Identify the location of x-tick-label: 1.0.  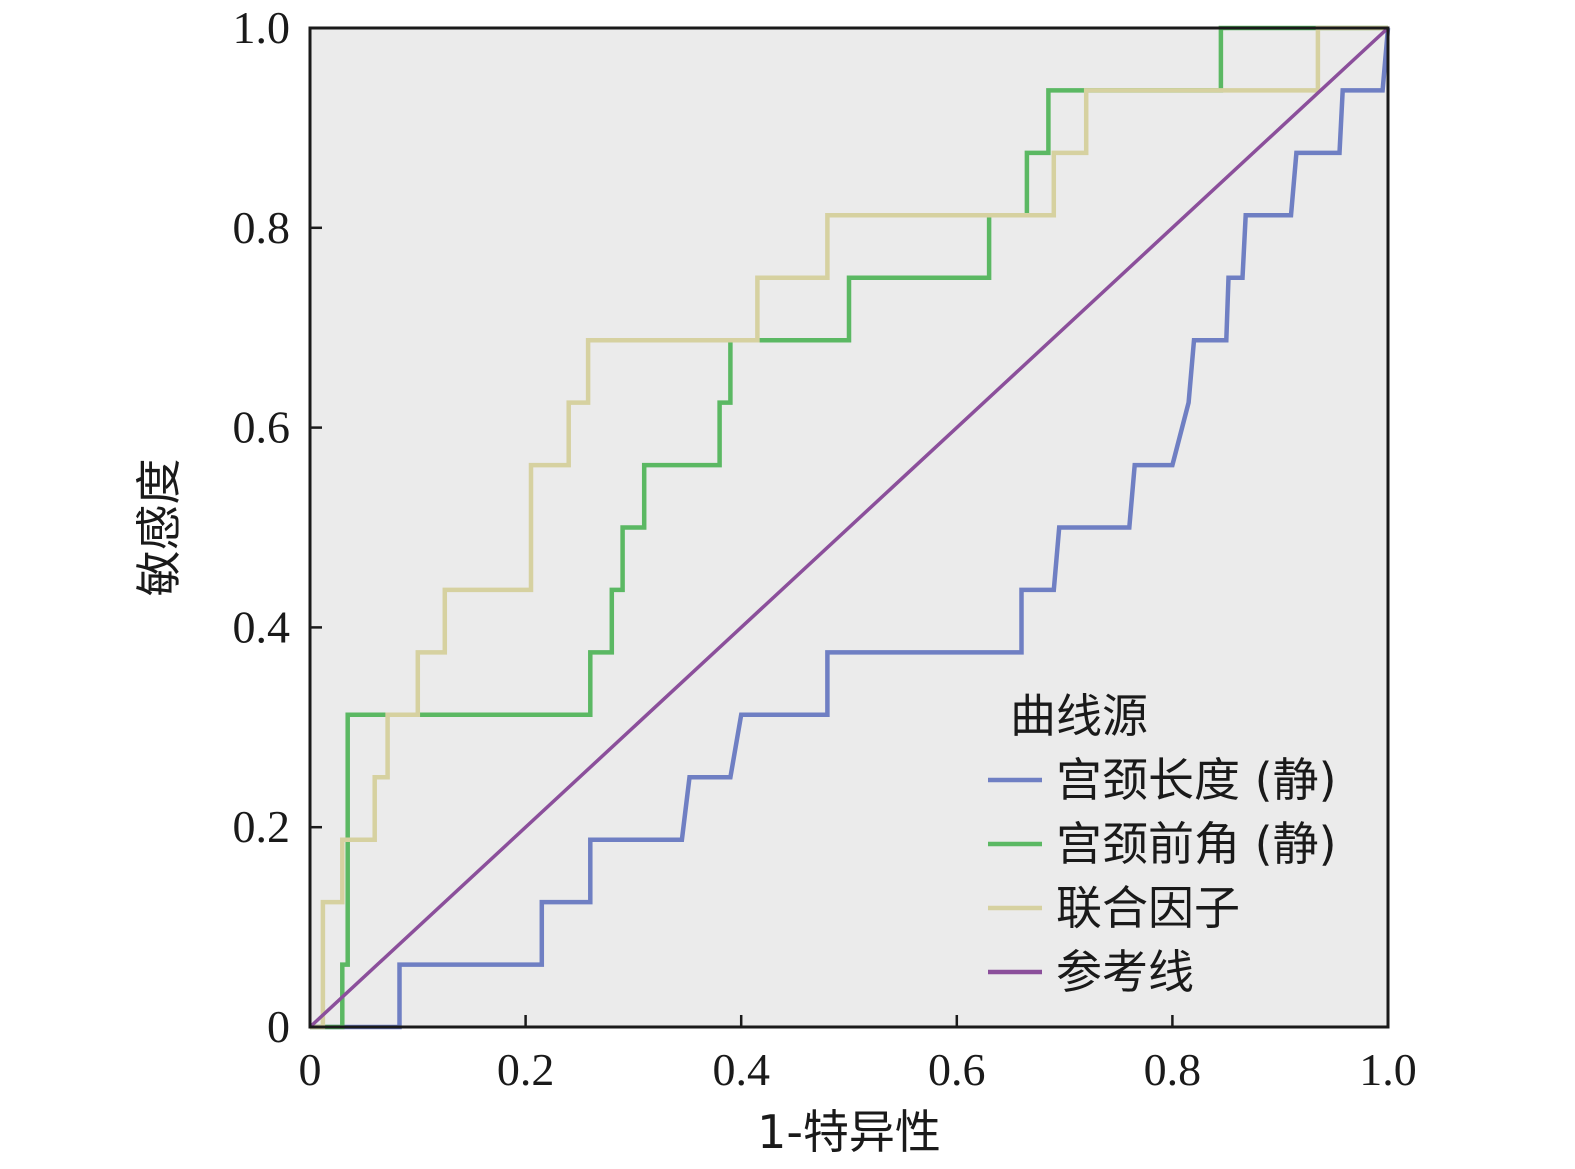
(1388, 1069).